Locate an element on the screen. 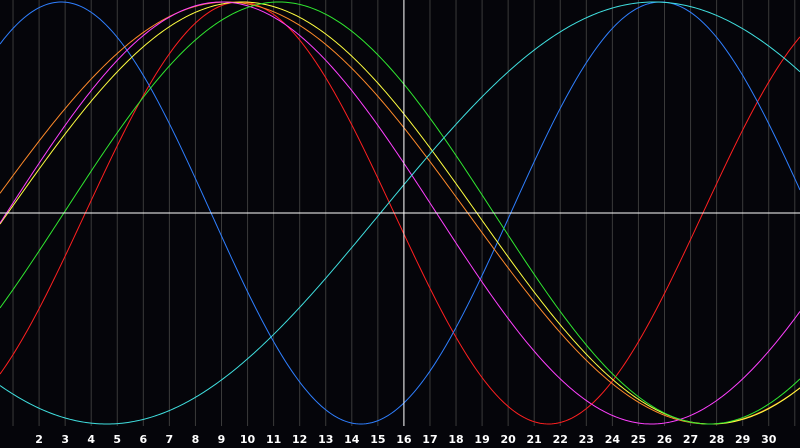 This screenshot has width=800, height=448. x-tick-label: 10 is located at coordinates (248, 439).